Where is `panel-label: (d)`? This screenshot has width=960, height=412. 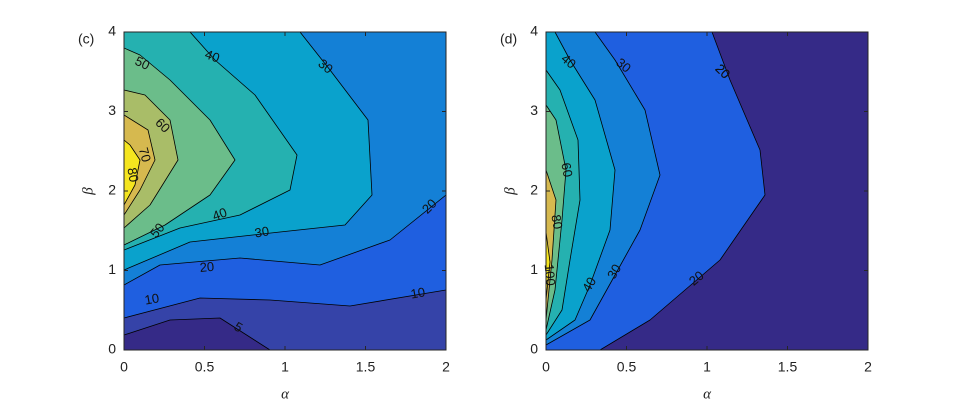
panel-label: (d) is located at coordinates (508, 39).